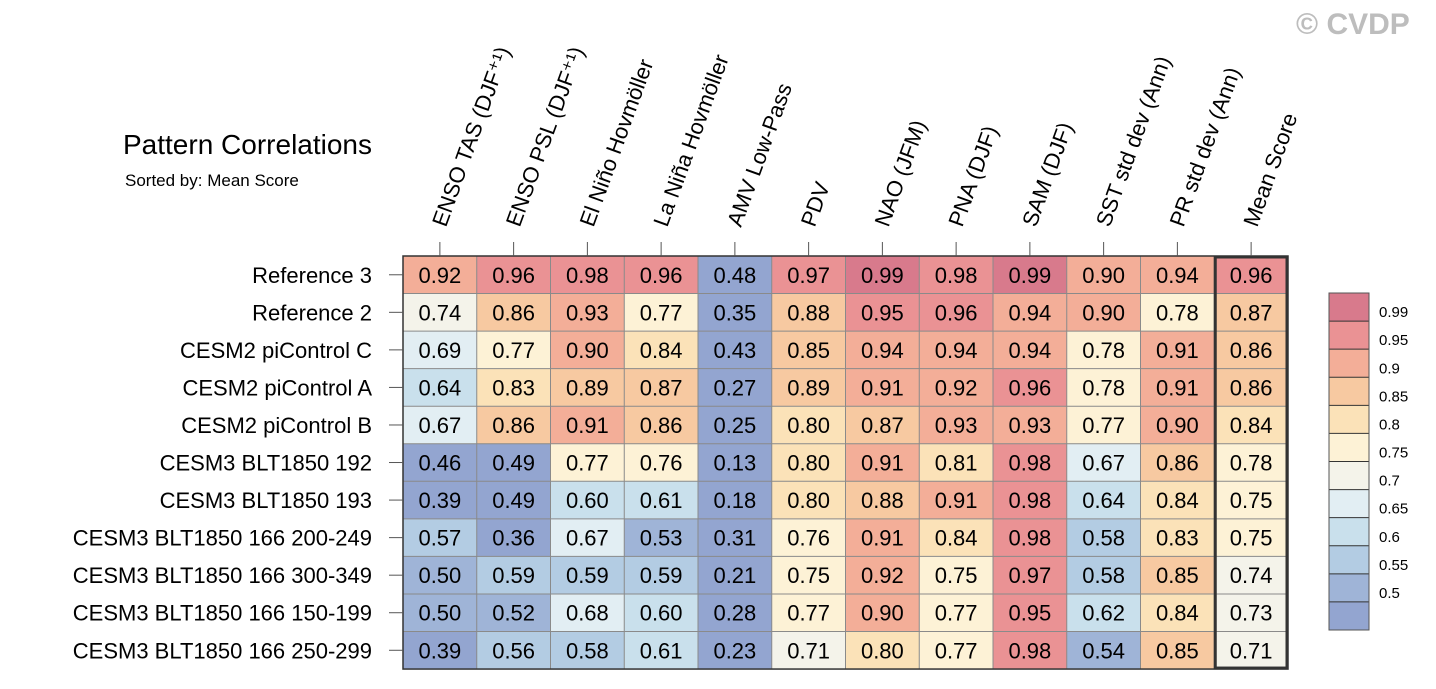 The width and height of the screenshot is (1436, 689). Describe the element at coordinates (808, 538) in the screenshot. I see `cell-value-label: 0.76` at that location.